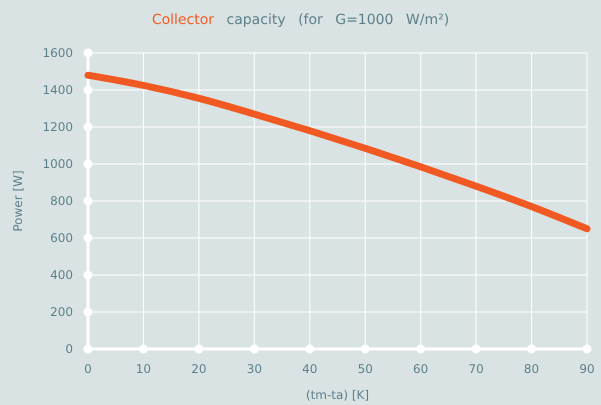 Image resolution: width=601 pixels, height=405 pixels. I want to click on y-tick-label: 1400, so click(57, 90).